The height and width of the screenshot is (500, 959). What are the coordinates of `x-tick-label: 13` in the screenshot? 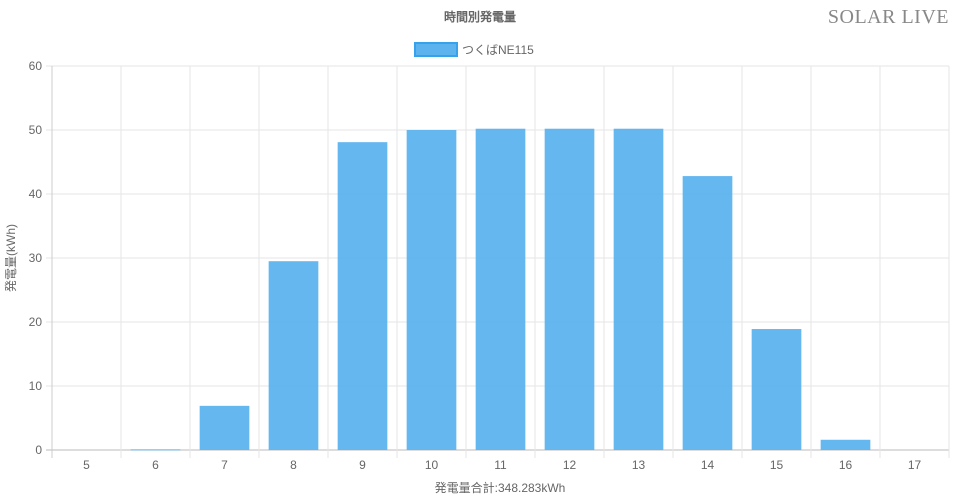 It's located at (639, 465).